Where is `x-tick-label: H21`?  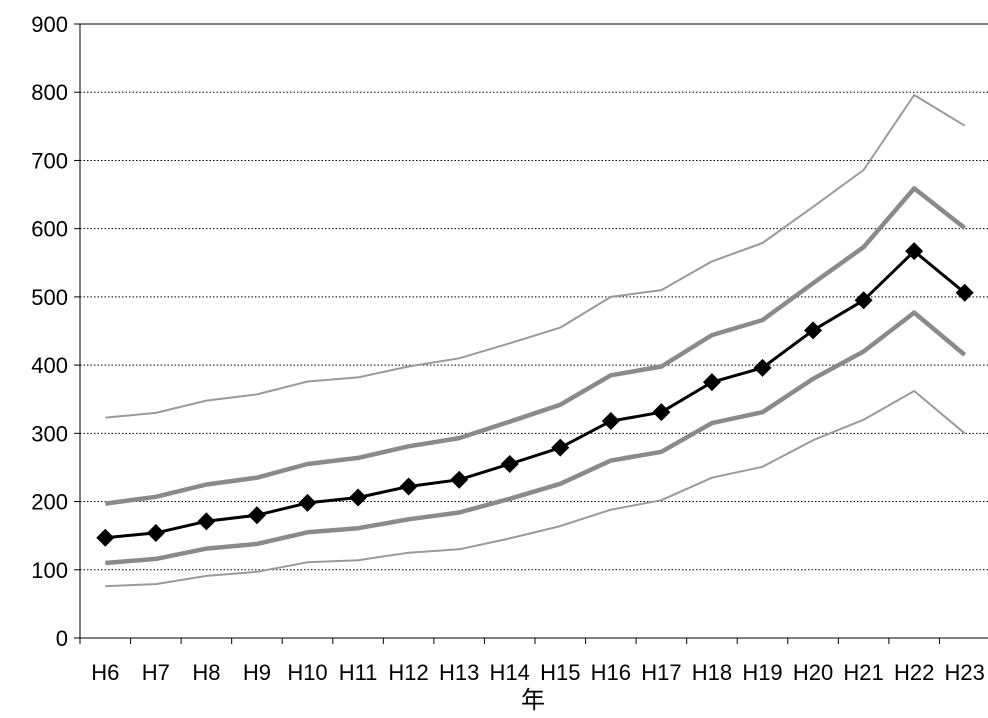
x-tick-label: H21 is located at coordinates (863, 672).